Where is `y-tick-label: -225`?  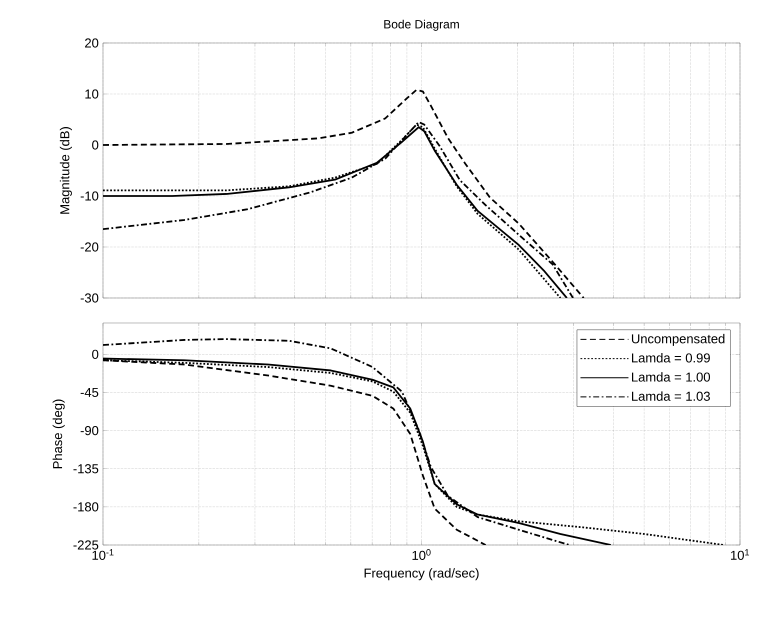 y-tick-label: -225 is located at coordinates (85, 545).